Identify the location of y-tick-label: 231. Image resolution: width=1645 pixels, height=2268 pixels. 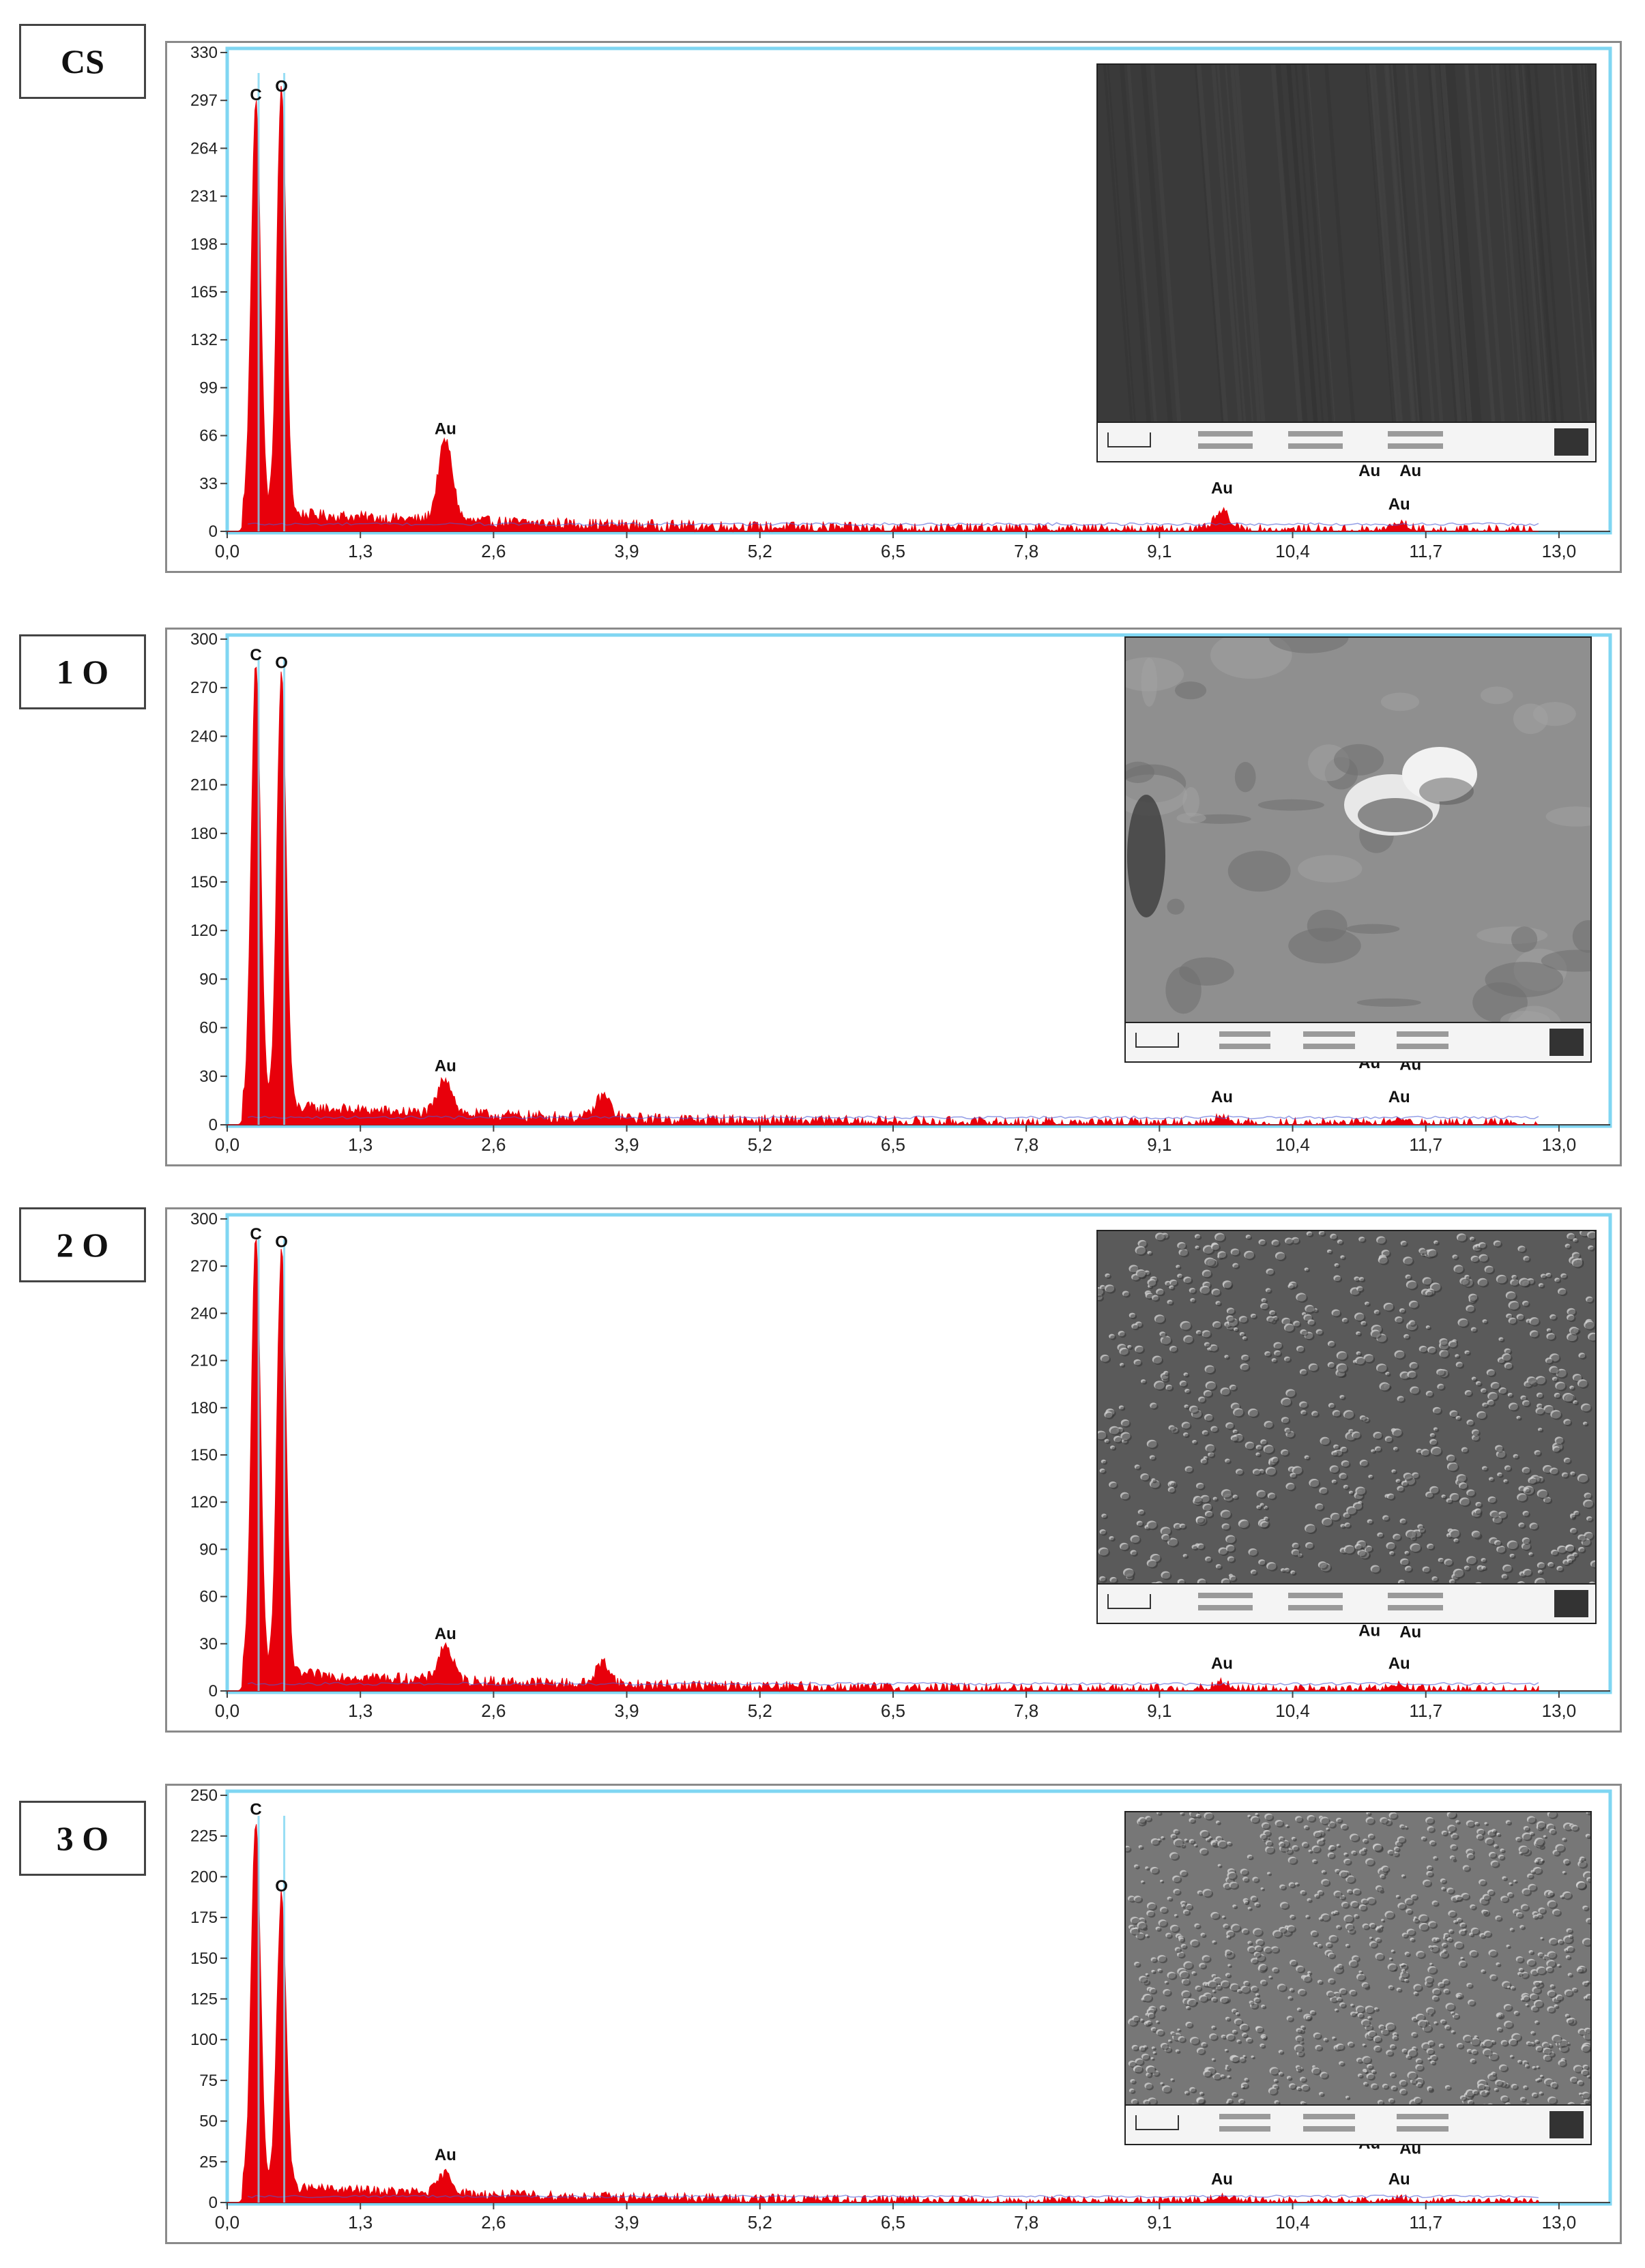
(204, 197).